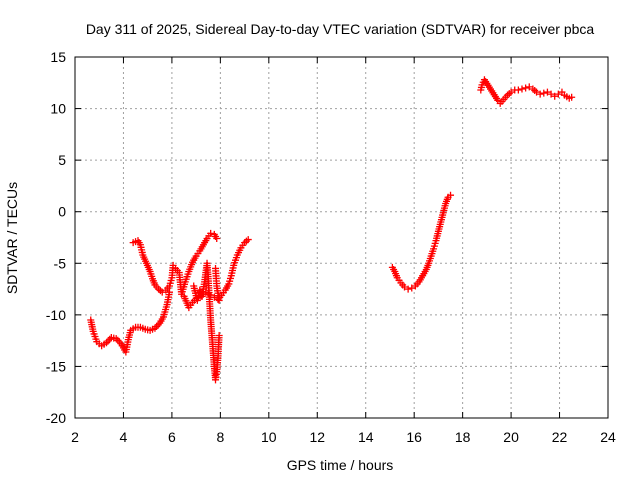  What do you see at coordinates (340, 465) in the screenshot?
I see `x-axis-label: GPS time / hours` at bounding box center [340, 465].